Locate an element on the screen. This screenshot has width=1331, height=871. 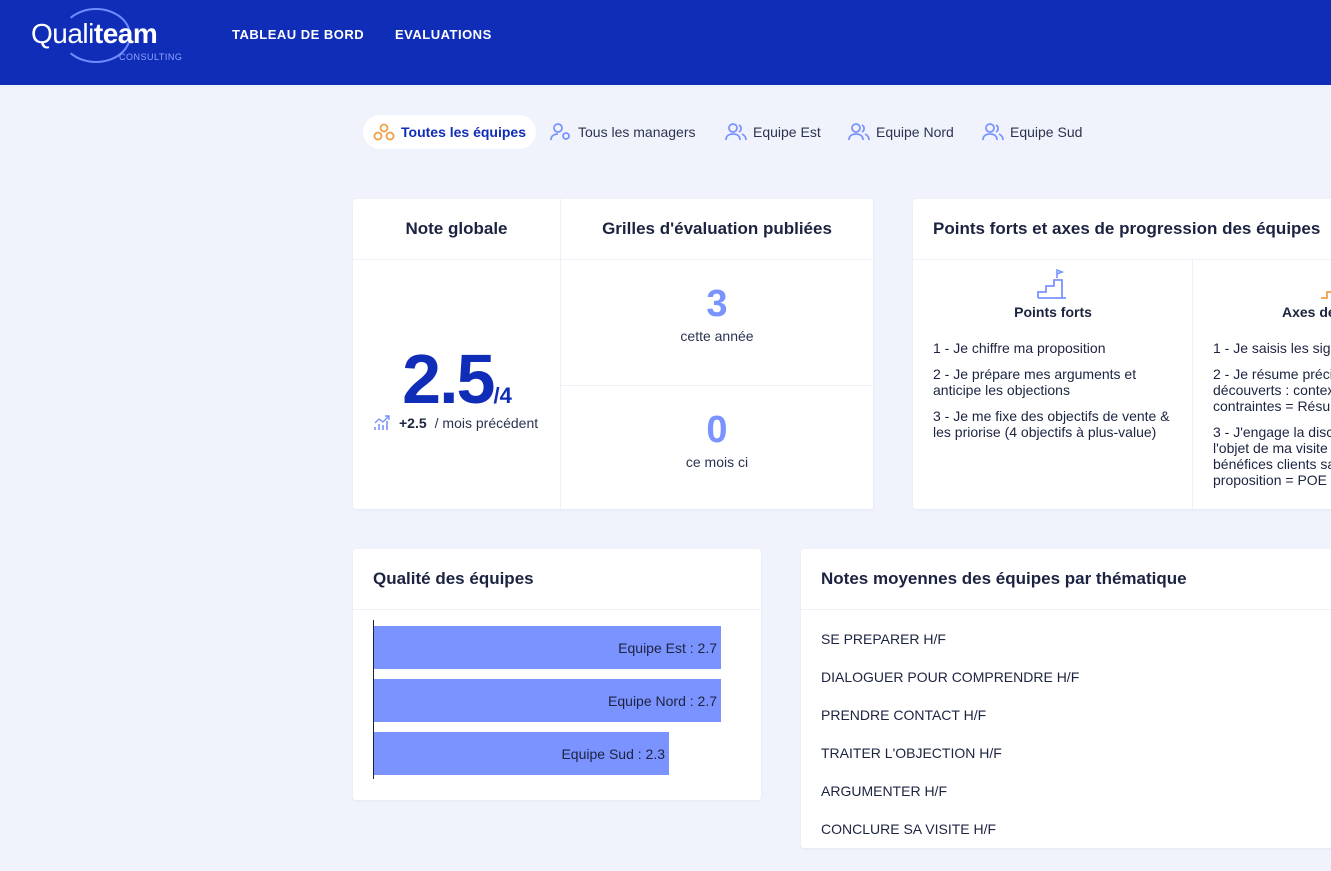
tab-equipe-sud: Equipe Sud is located at coordinates (1032, 132).